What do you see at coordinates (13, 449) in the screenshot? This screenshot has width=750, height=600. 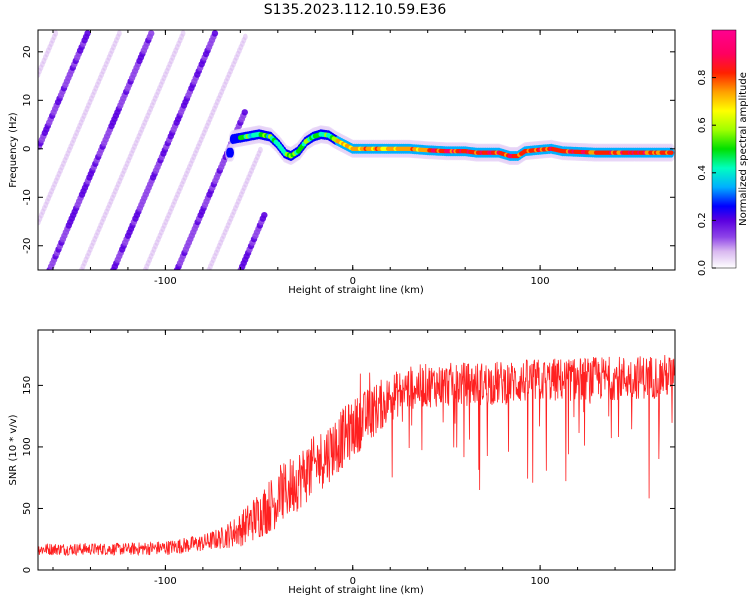 I see `snr-y-label: SNR (10 * v/v)` at bounding box center [13, 449].